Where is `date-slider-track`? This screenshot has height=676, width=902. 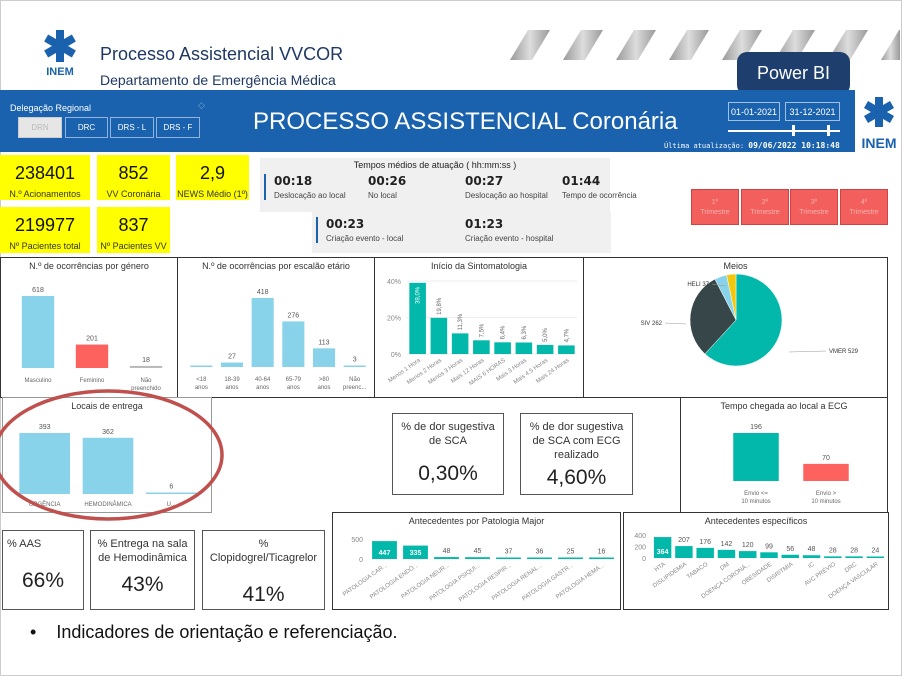
date-slider-track is located at coordinates (784, 131).